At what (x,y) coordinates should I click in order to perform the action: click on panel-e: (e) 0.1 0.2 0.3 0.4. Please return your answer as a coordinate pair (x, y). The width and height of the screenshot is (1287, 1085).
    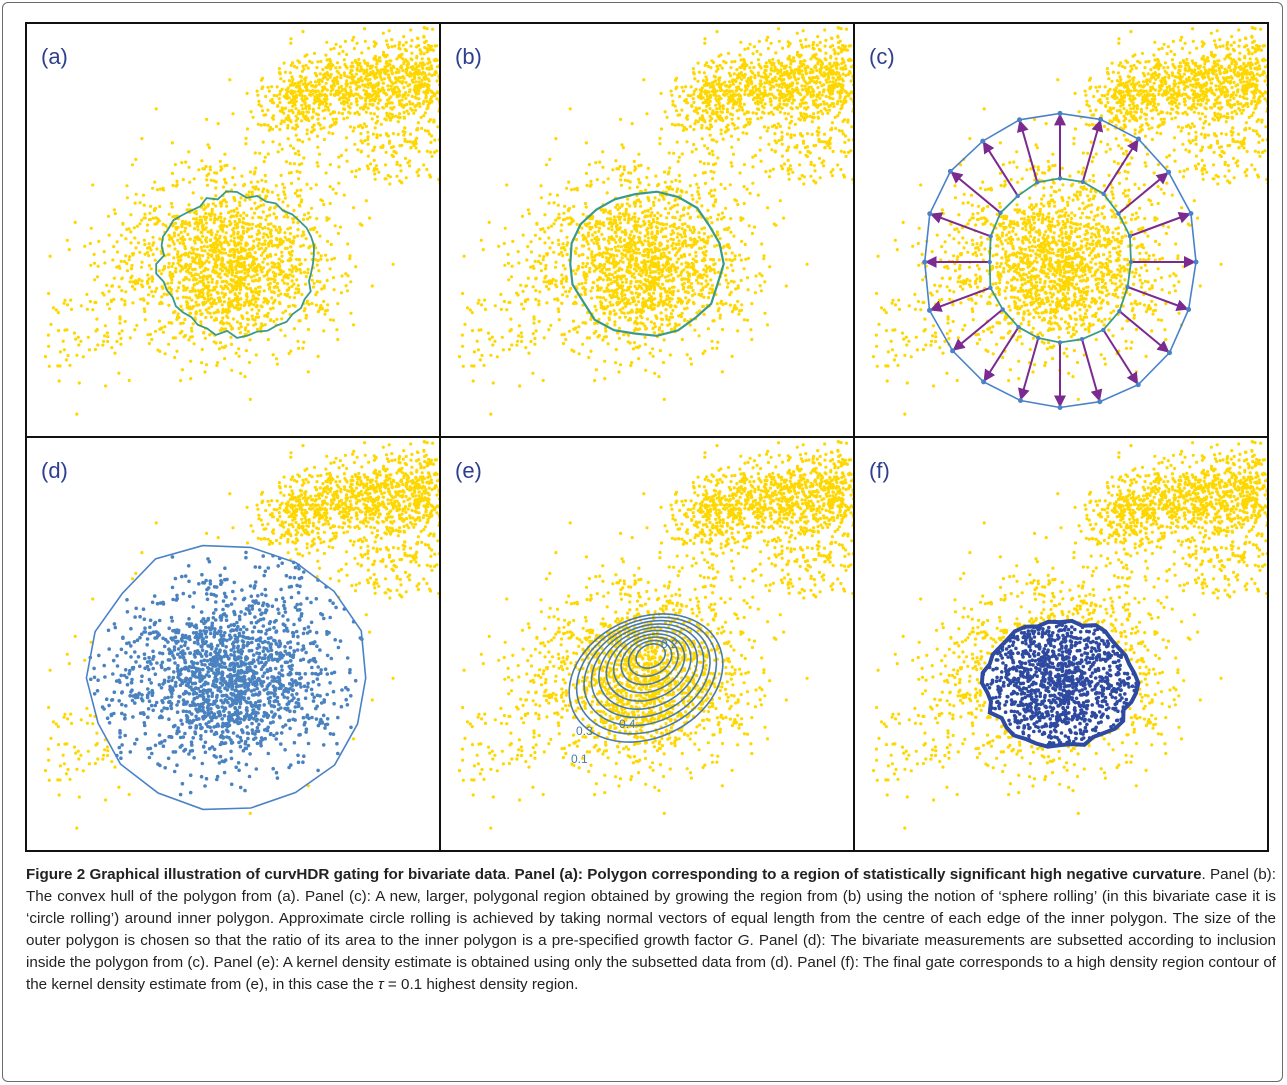
    Looking at the image, I should click on (647, 644).